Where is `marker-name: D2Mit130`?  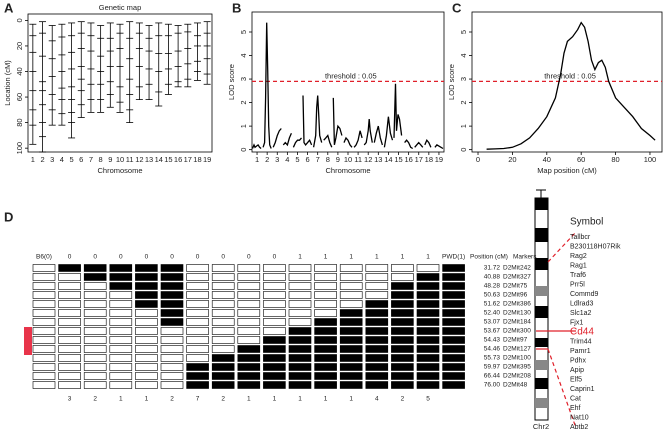 marker-name: D2Mit130 is located at coordinates (517, 313).